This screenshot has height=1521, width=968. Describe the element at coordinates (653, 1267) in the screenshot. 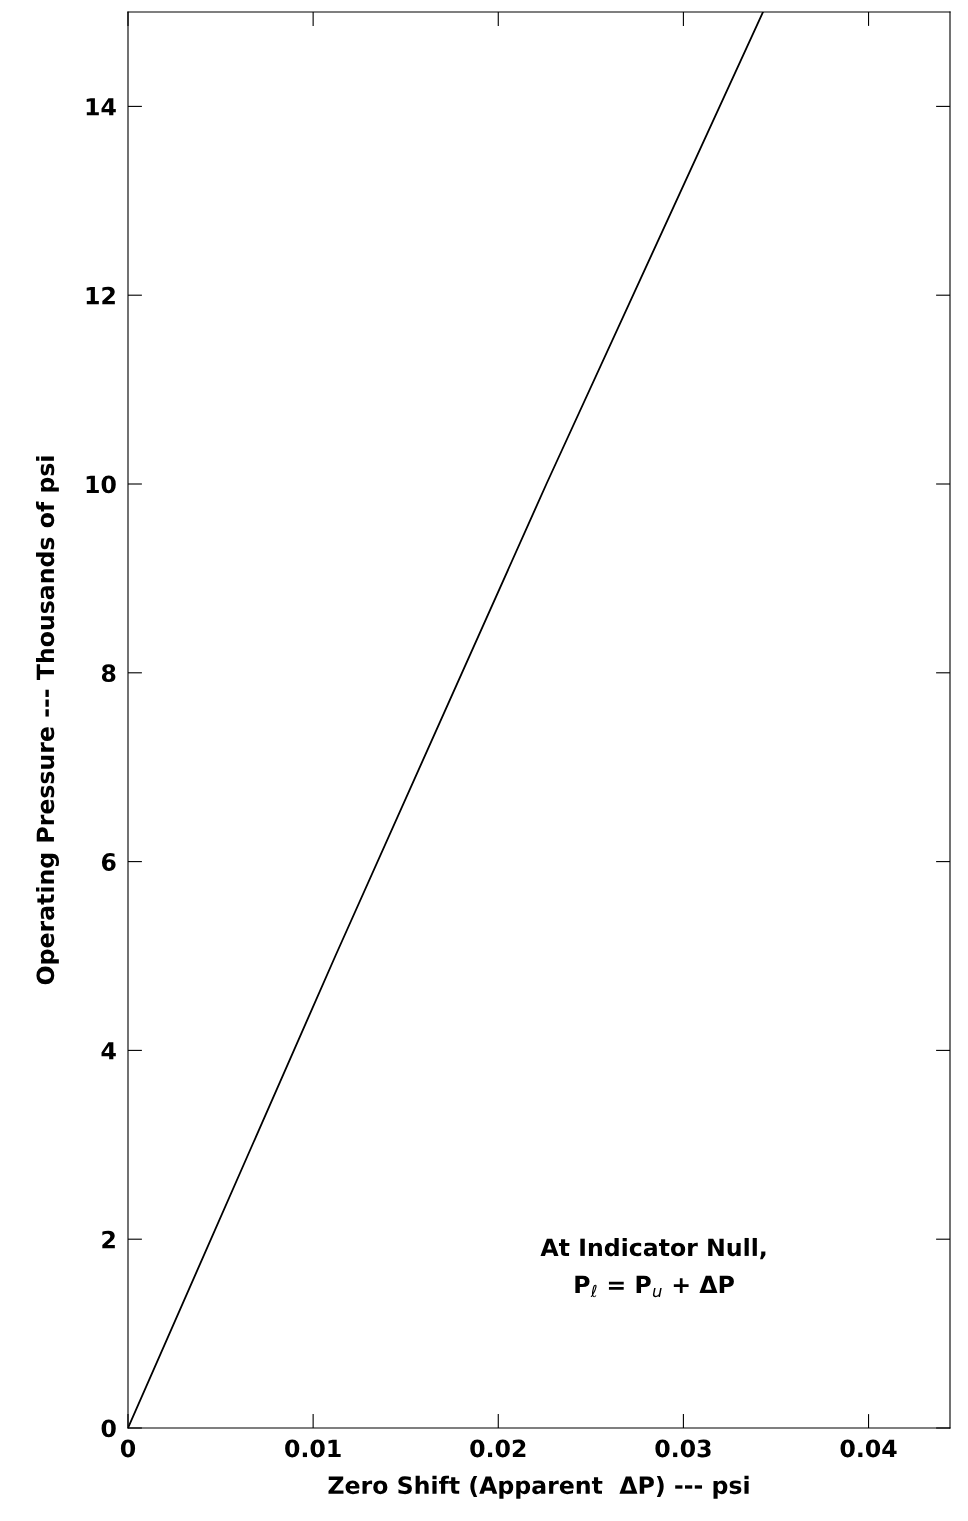

I see `annotation: At Indicator Null, P$_{ℓ}$ = P$_{u}$ + ΔP` at that location.